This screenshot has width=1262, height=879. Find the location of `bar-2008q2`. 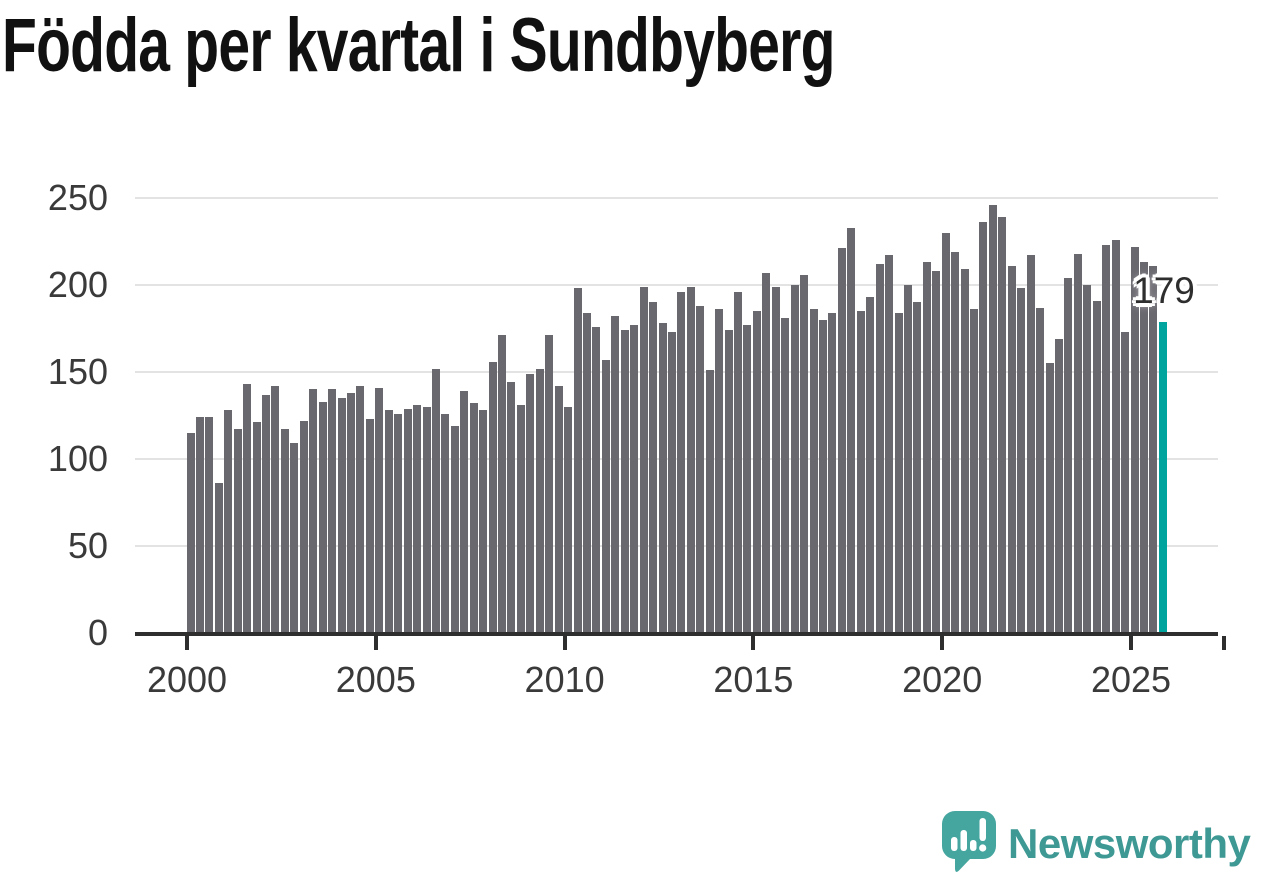

bar-2008q2 is located at coordinates (502, 484).